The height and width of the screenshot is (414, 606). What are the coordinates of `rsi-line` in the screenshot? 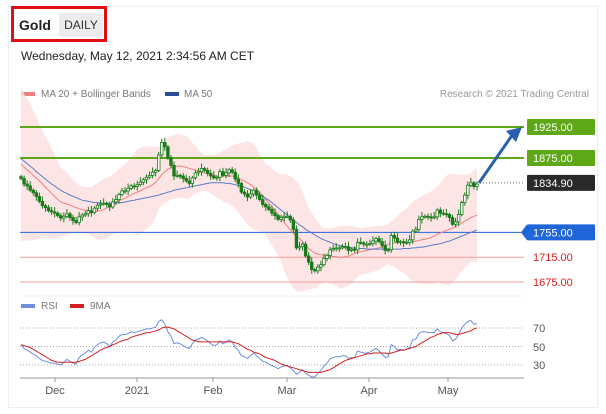 It's located at (249, 348).